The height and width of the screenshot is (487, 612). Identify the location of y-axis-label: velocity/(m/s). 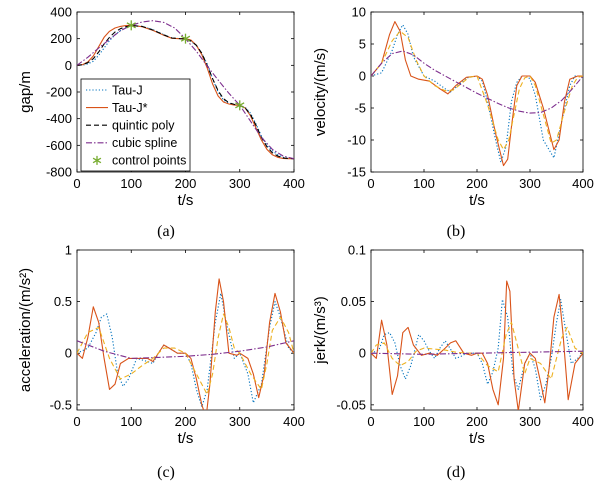
(320, 92).